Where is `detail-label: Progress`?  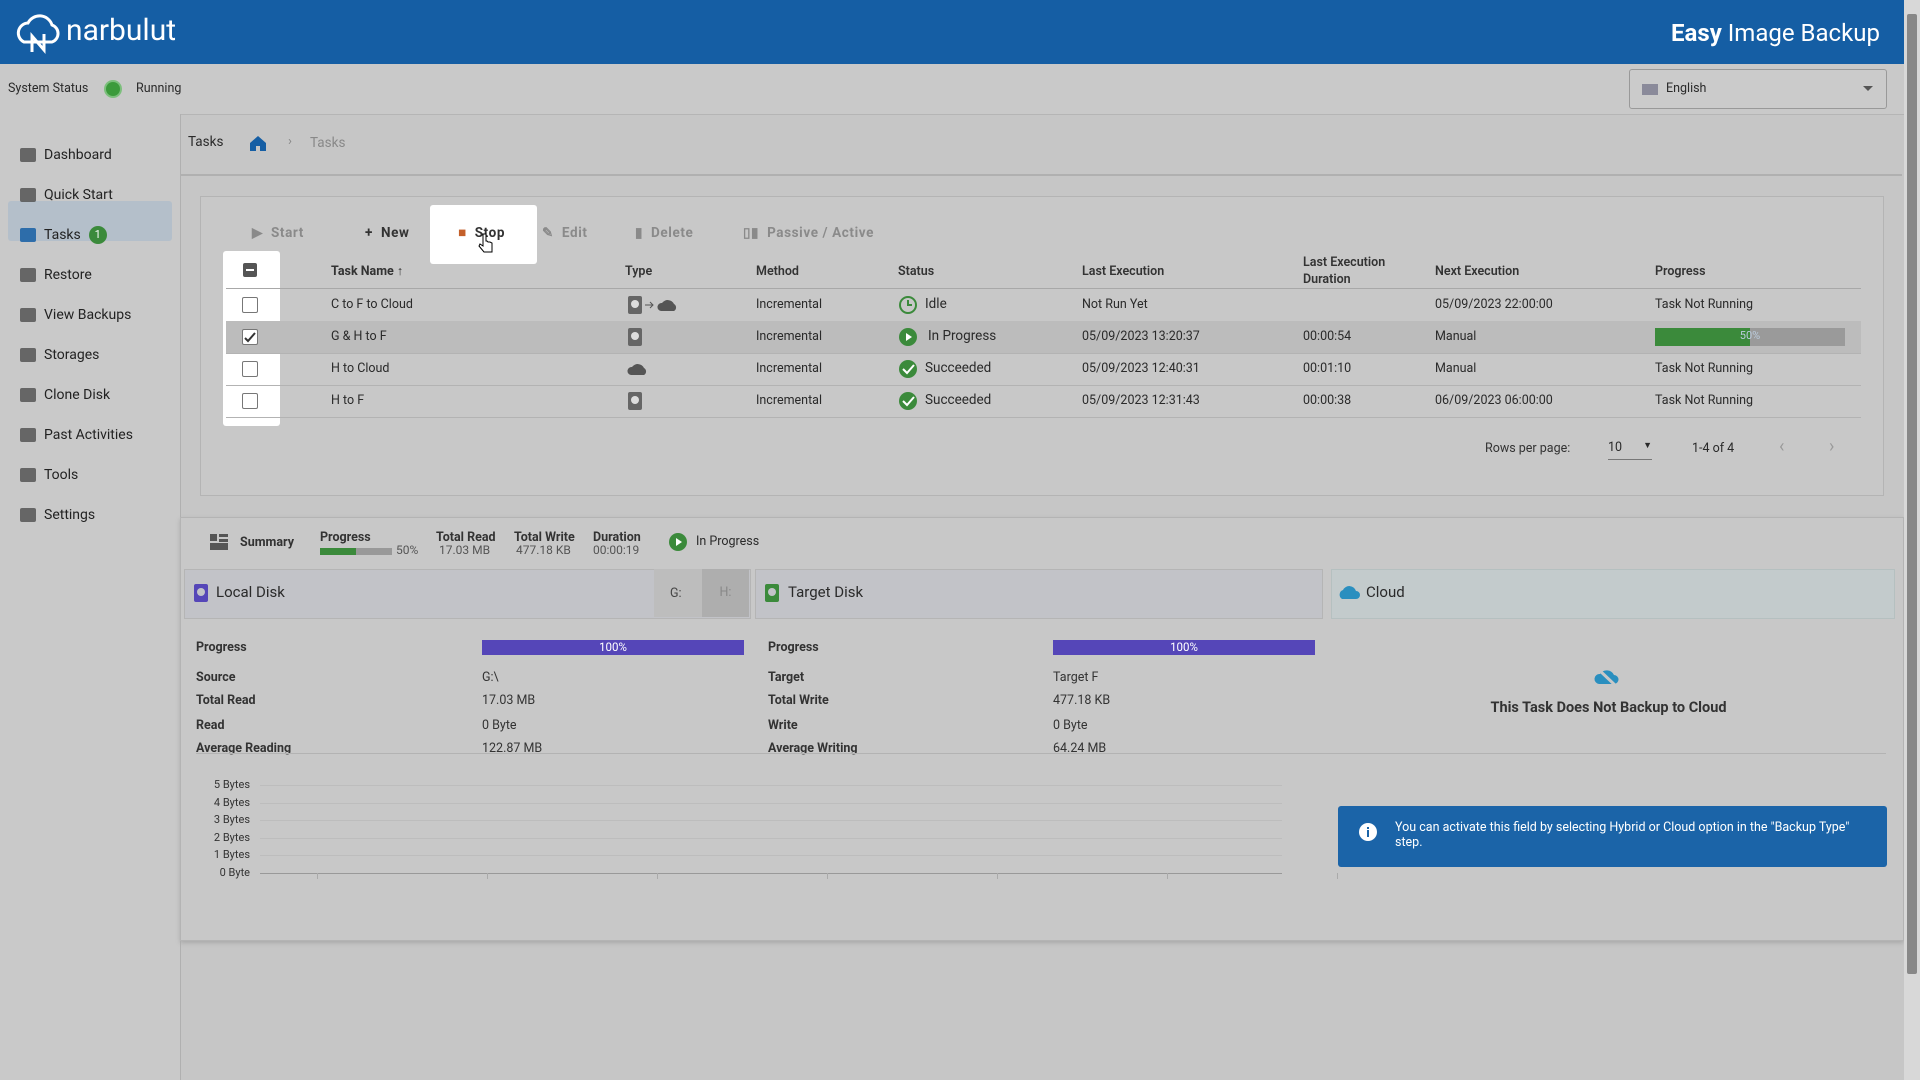
detail-label: Progress is located at coordinates (221, 647).